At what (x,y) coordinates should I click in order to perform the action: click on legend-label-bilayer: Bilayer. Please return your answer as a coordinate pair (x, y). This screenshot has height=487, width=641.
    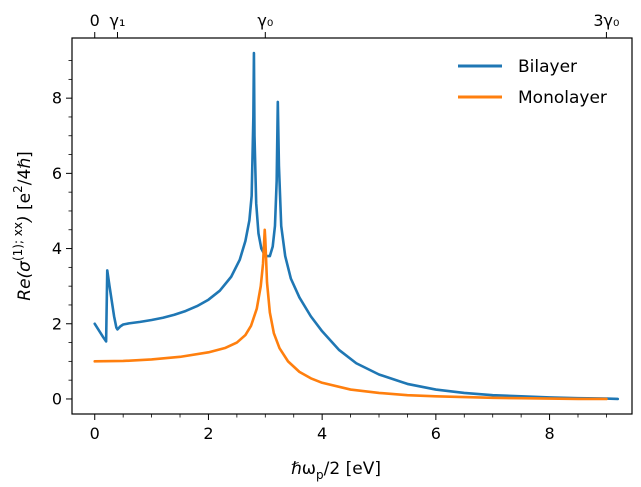
    Looking at the image, I should click on (547, 67).